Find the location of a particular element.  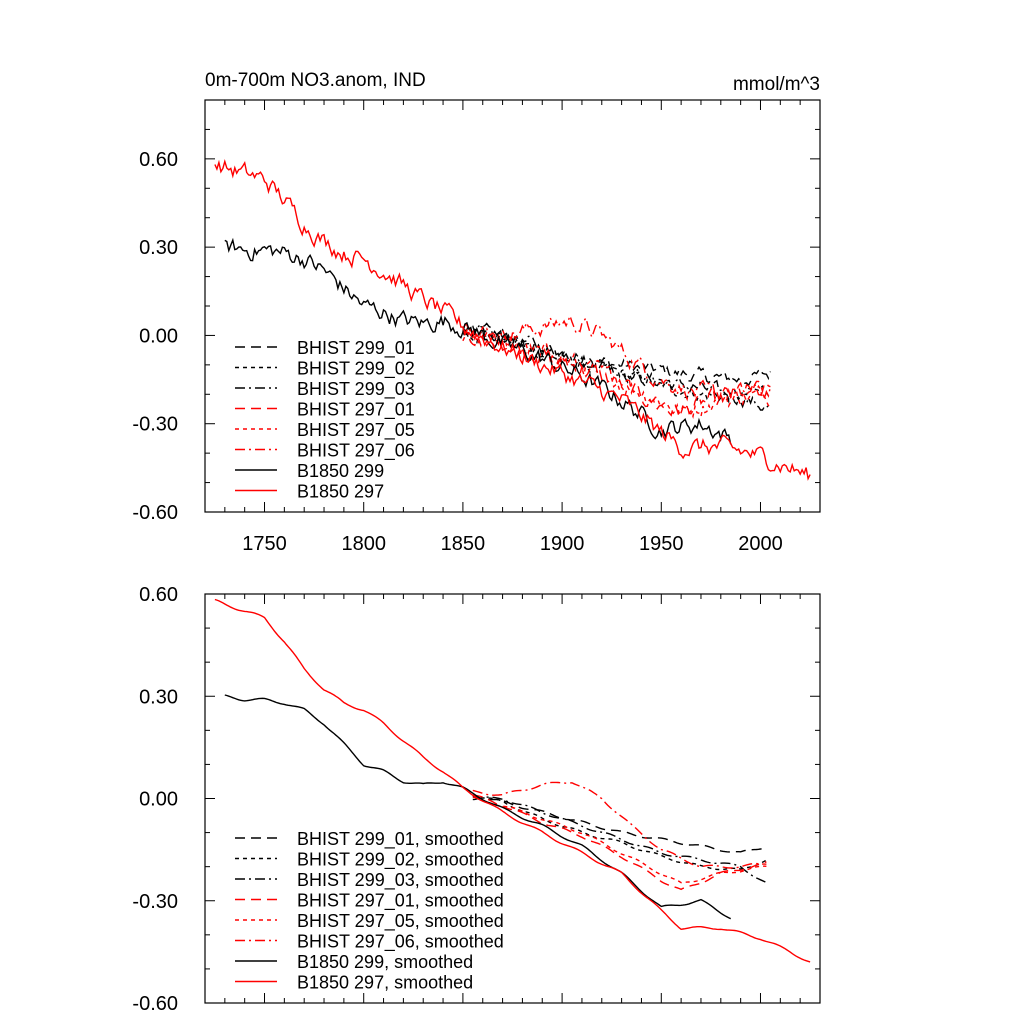

legend-label: B1850 297, smoothed is located at coordinates (385, 983).